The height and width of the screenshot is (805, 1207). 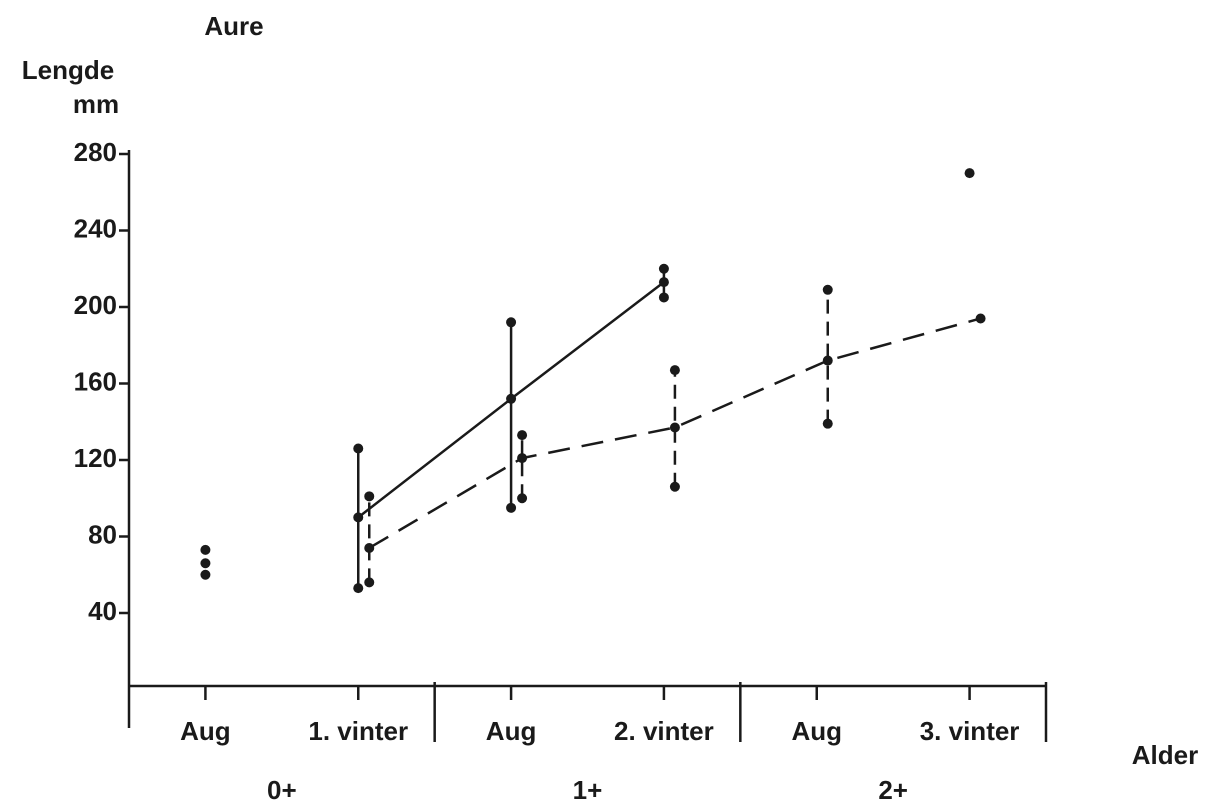 I want to click on x-tick-label: 3. vinter, so click(x=970, y=731).